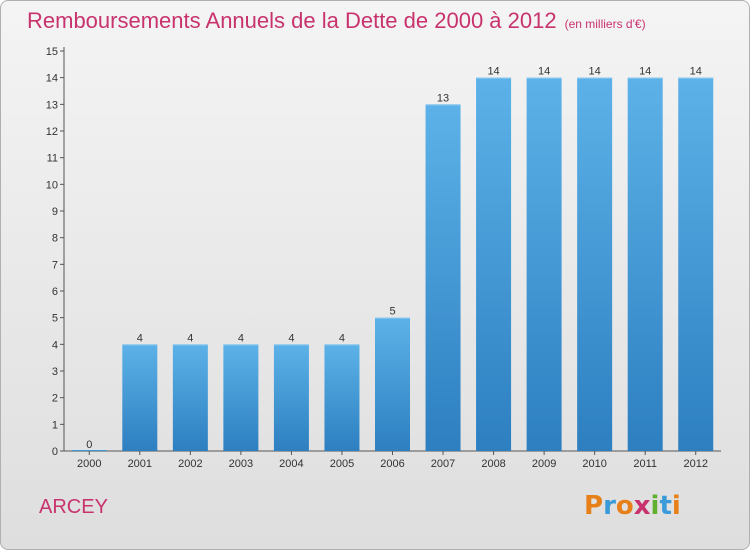  Describe the element at coordinates (594, 506) in the screenshot. I see `logo-letter: P` at that location.